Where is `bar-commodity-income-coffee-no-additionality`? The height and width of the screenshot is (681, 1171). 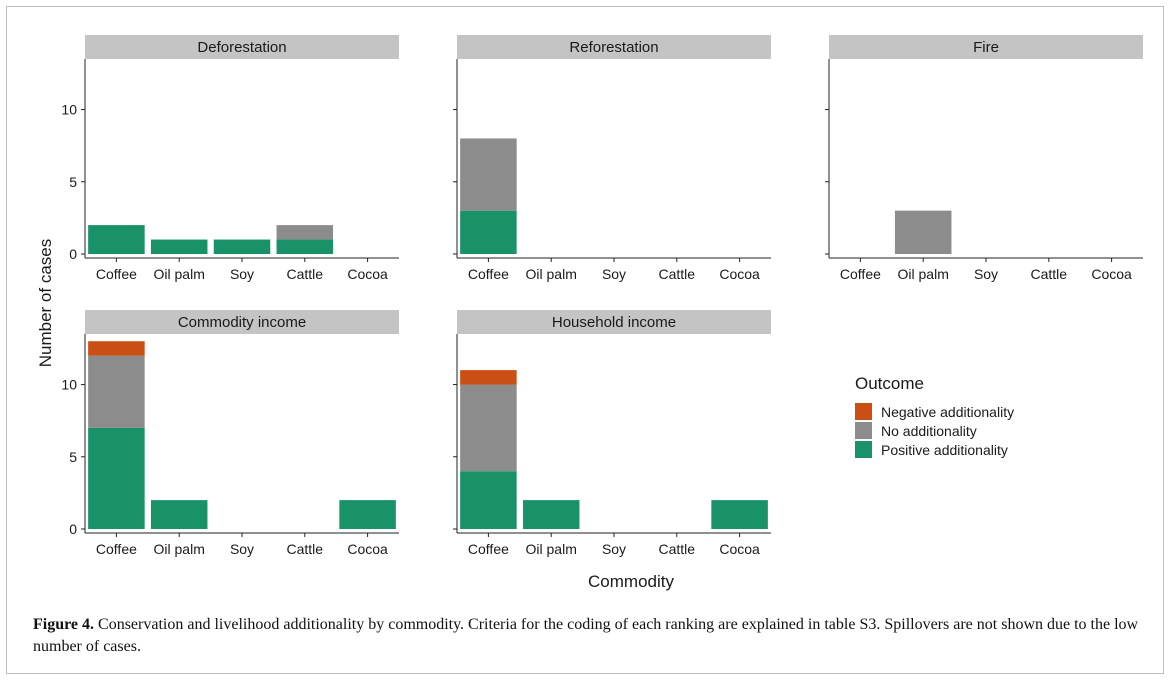
bar-commodity-income-coffee-no-additionality is located at coordinates (116, 391).